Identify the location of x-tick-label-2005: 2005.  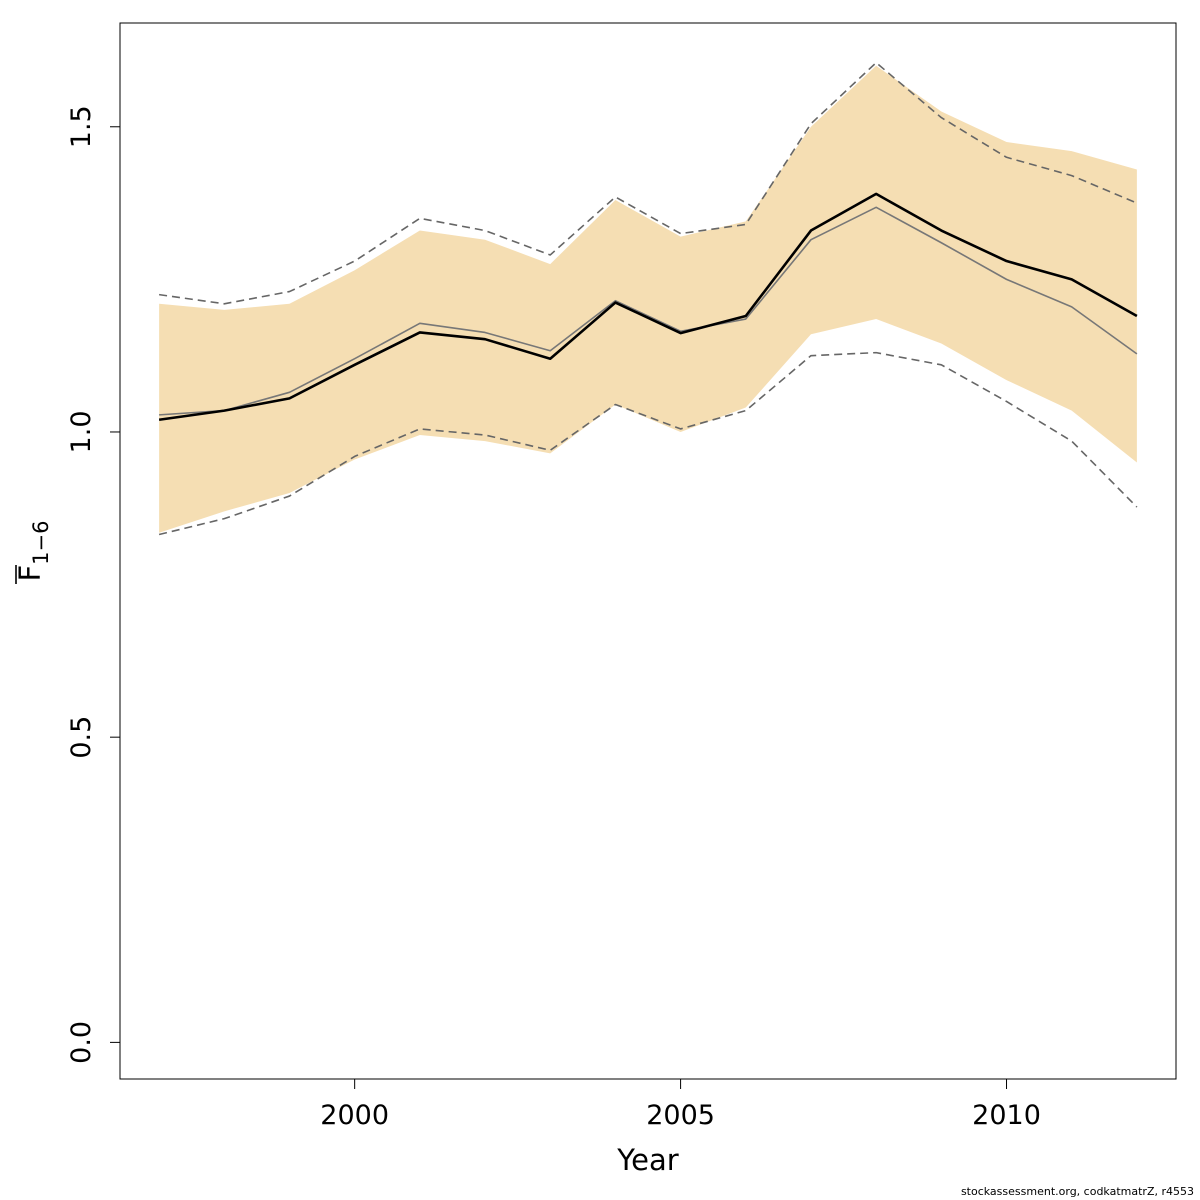
(680, 1115).